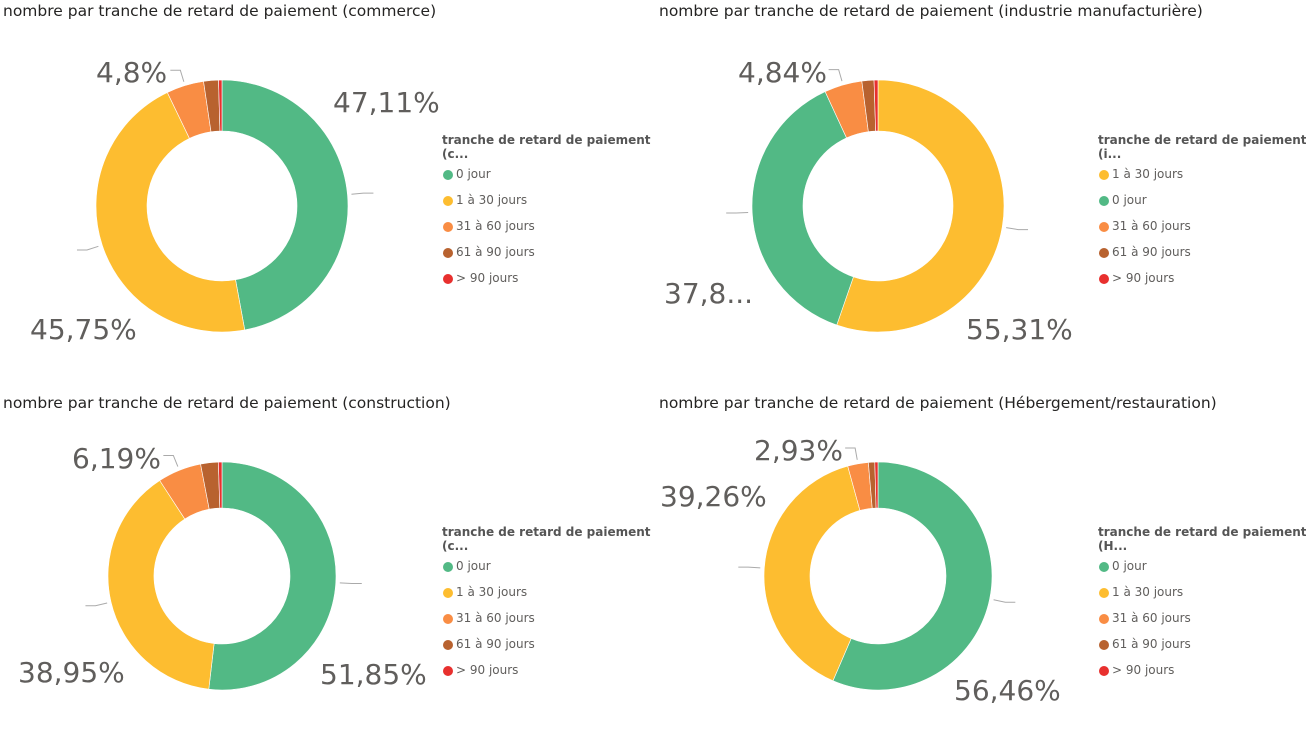 This screenshot has width=1306, height=750. What do you see at coordinates (373, 674) in the screenshot?
I see `data-label: 51,85%` at bounding box center [373, 674].